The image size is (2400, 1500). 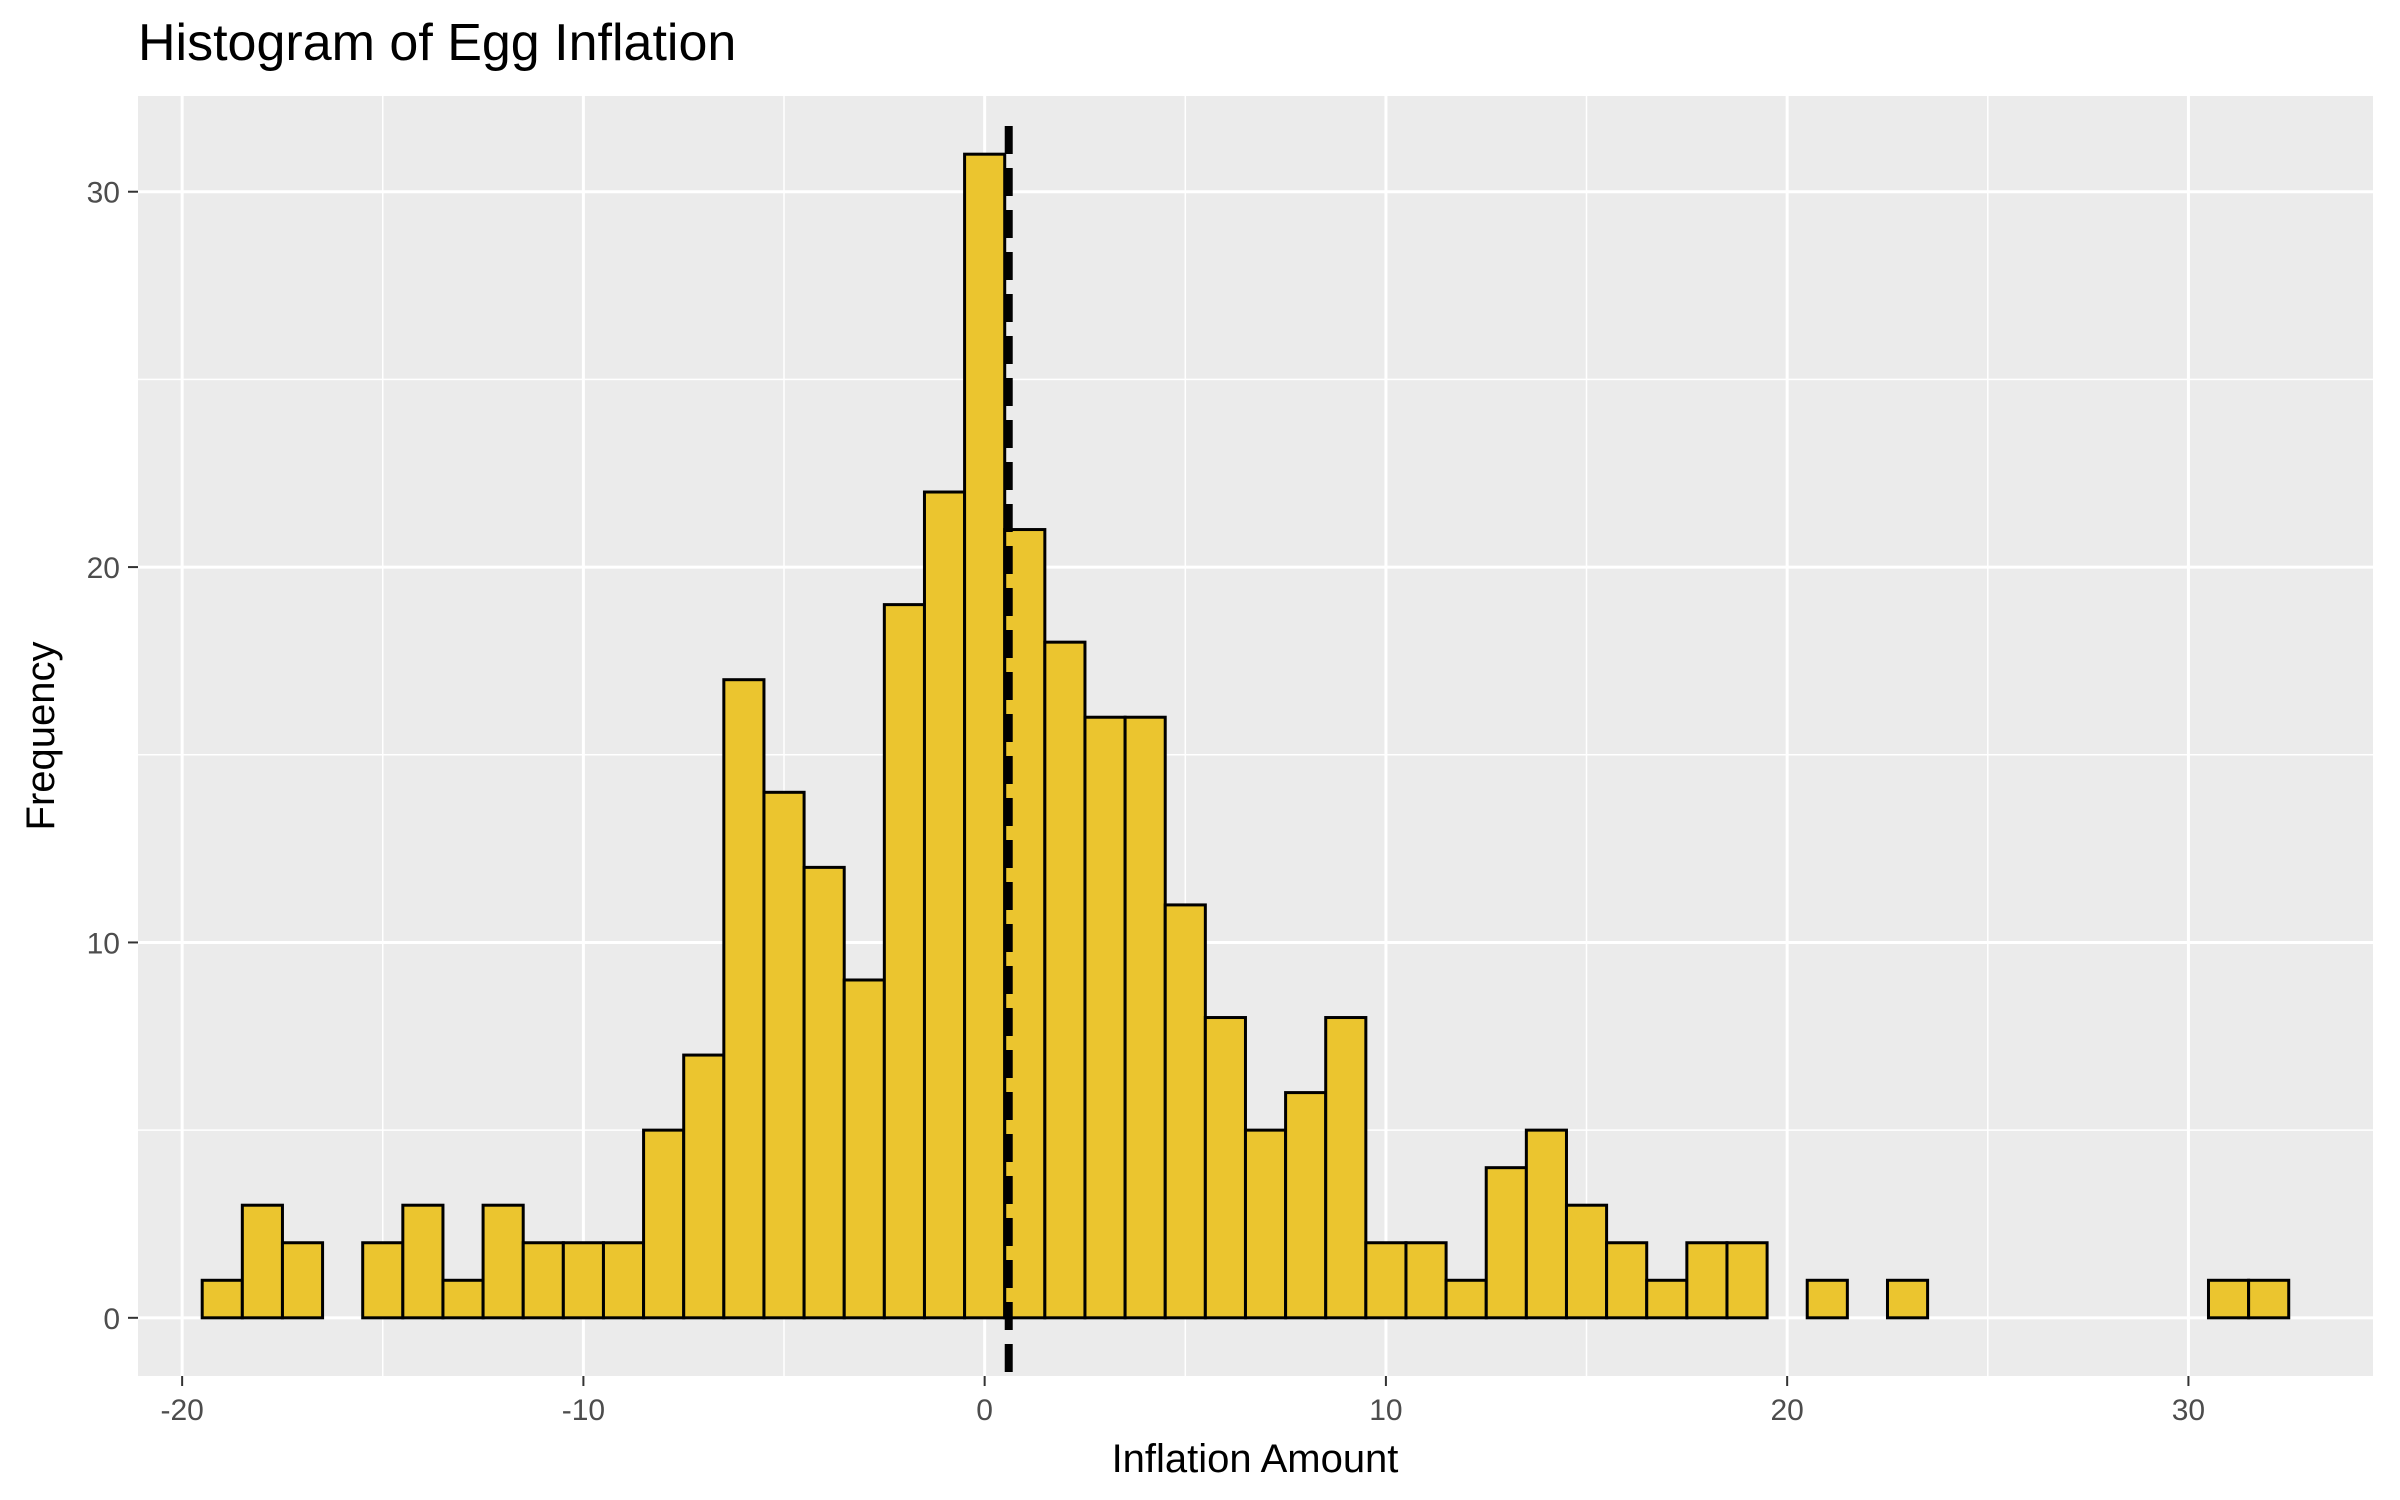 What do you see at coordinates (984, 1410) in the screenshot?
I see `x-tick-label: 0` at bounding box center [984, 1410].